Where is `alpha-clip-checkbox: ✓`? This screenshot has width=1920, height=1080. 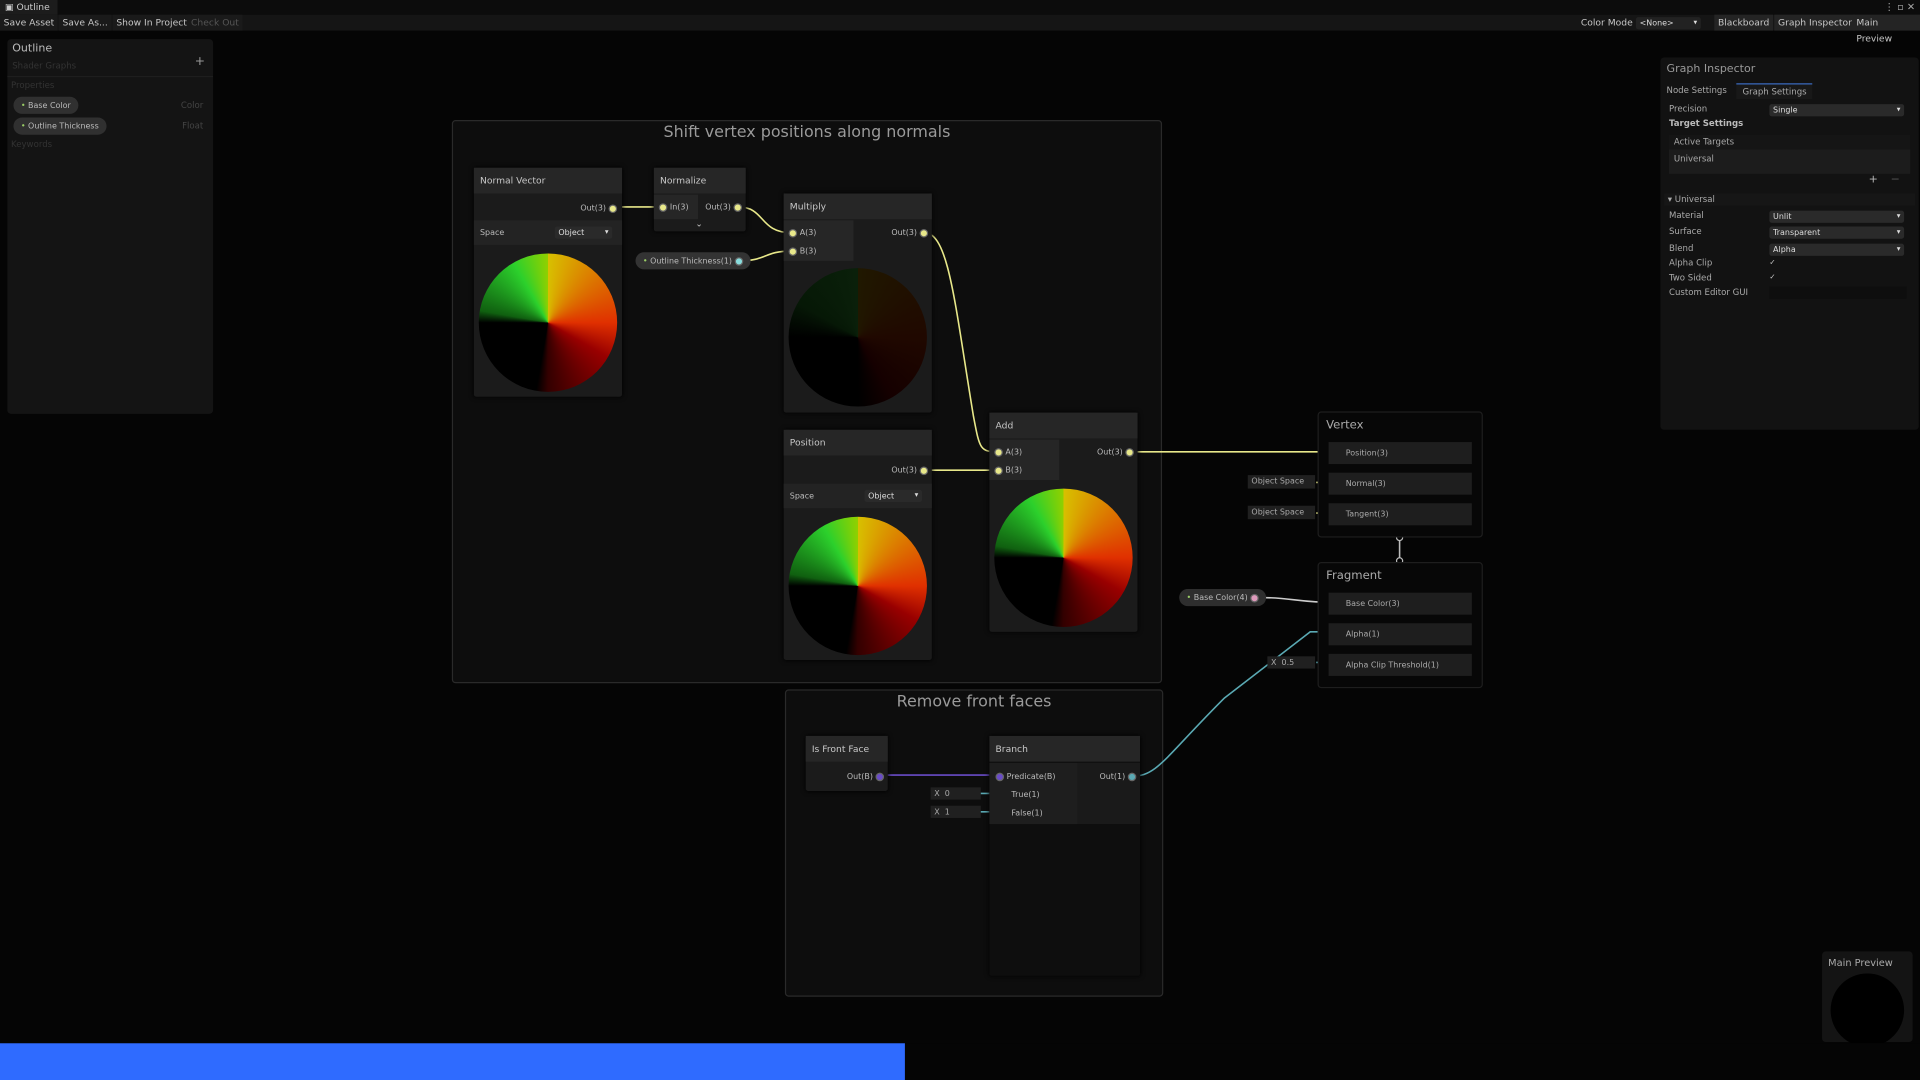 alpha-clip-checkbox: ✓ is located at coordinates (1772, 262).